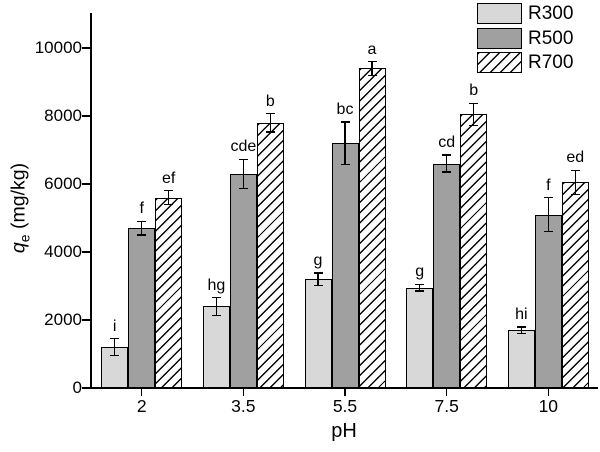 The height and width of the screenshot is (452, 600). I want to click on x-axis-tick-label: 3.5, so click(243, 406).